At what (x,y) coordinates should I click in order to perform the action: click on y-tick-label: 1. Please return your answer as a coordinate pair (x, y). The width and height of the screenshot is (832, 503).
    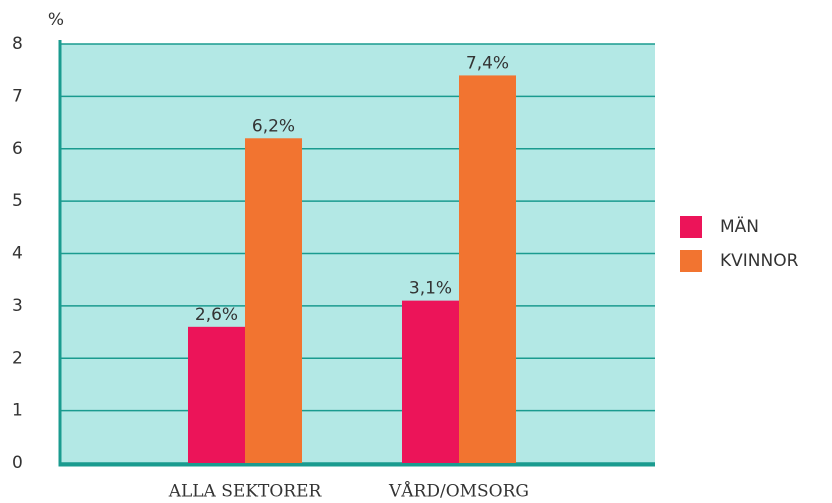
    Looking at the image, I should click on (17, 411).